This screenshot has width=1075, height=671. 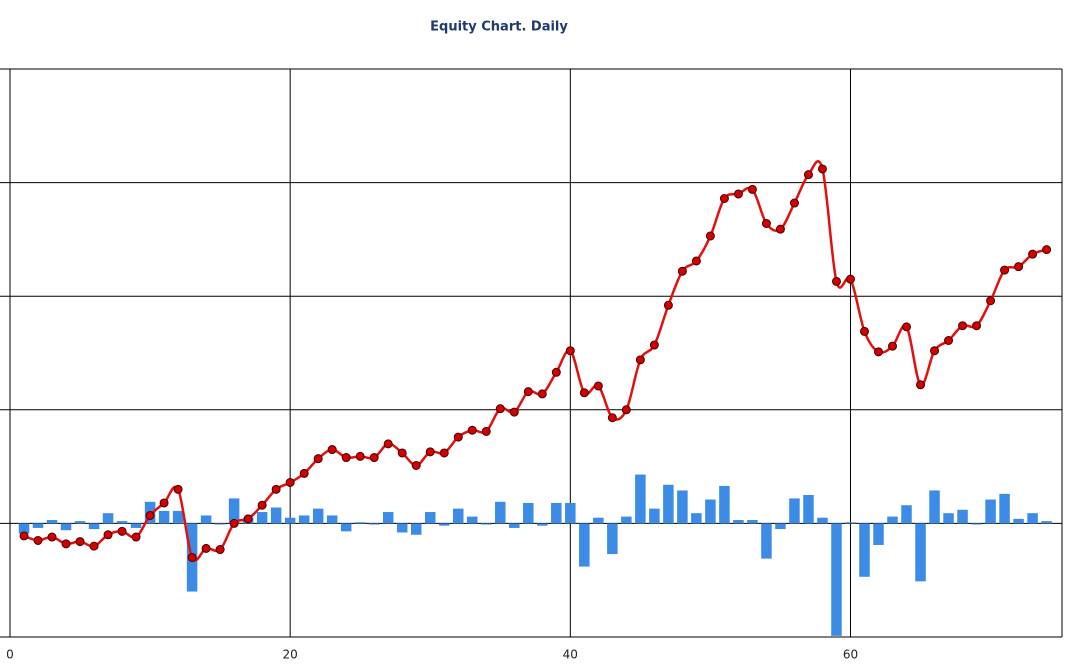 What do you see at coordinates (290, 655) in the screenshot?
I see `x-tick-label: 20` at bounding box center [290, 655].